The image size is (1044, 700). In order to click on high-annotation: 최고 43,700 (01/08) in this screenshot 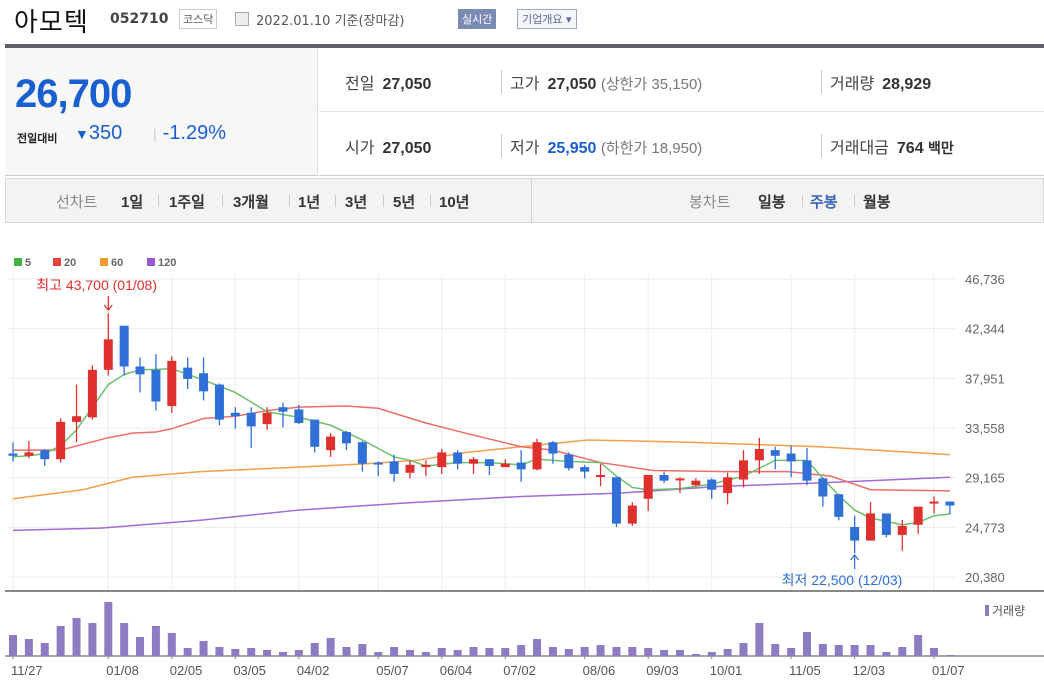, I will do `click(96, 285)`.